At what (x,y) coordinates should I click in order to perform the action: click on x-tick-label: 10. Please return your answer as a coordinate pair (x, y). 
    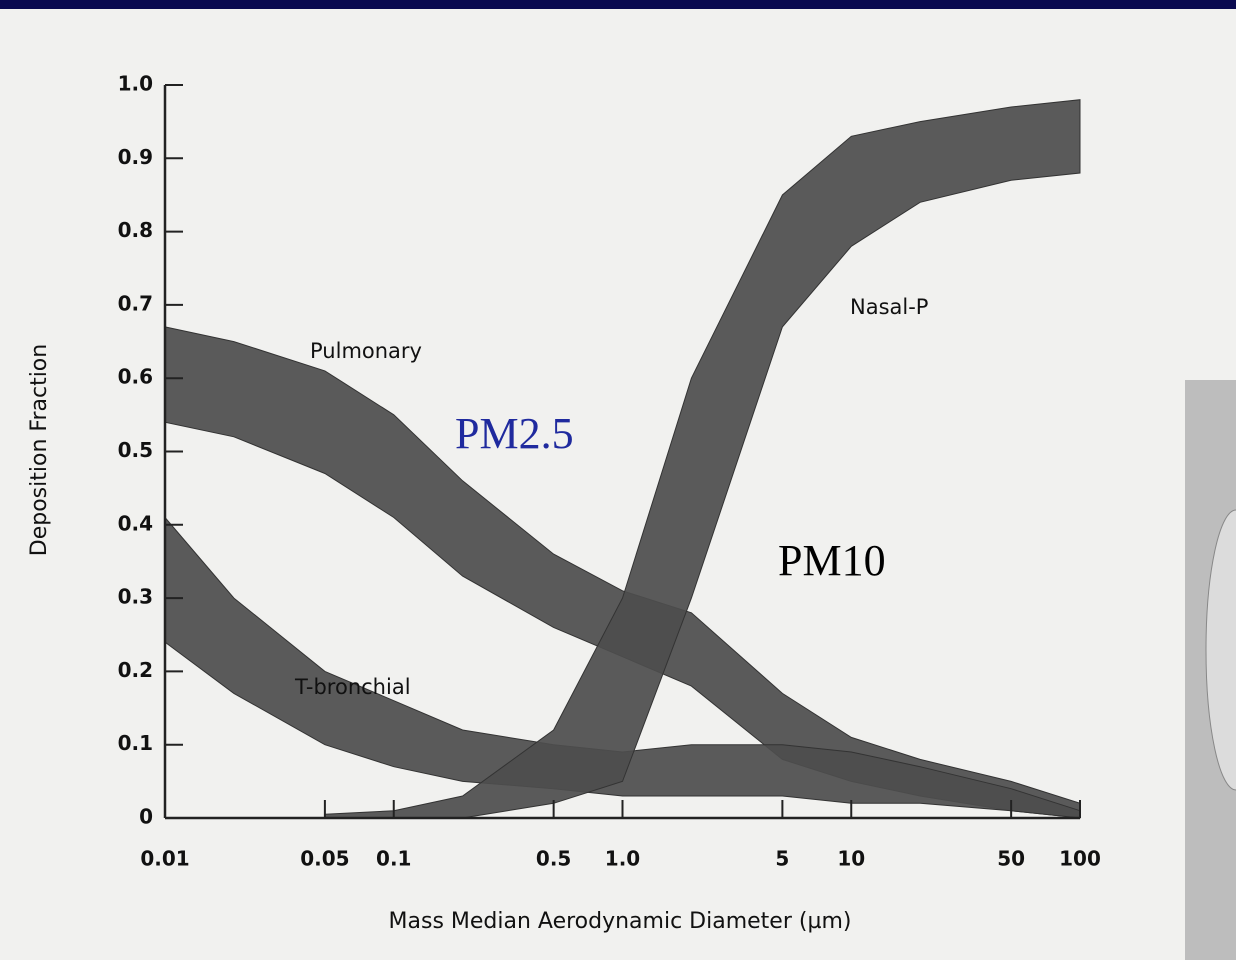
    Looking at the image, I should click on (851, 859).